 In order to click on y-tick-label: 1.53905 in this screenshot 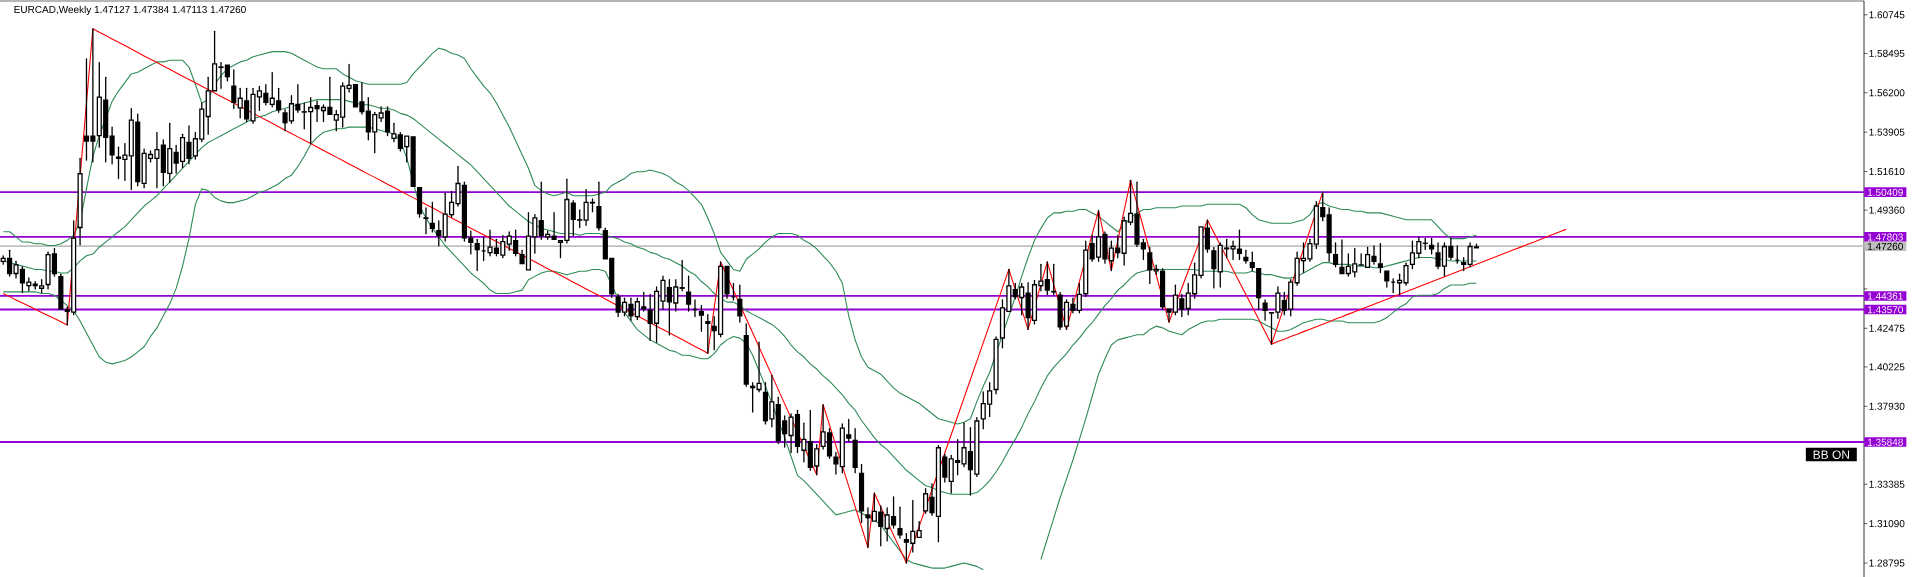, I will do `click(1887, 132)`.